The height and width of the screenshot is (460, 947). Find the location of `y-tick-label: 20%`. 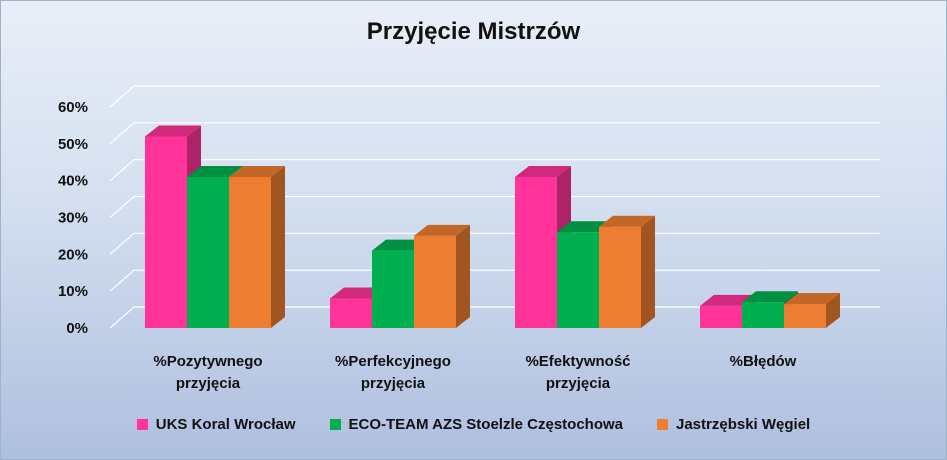

y-tick-label: 20% is located at coordinates (73, 254).